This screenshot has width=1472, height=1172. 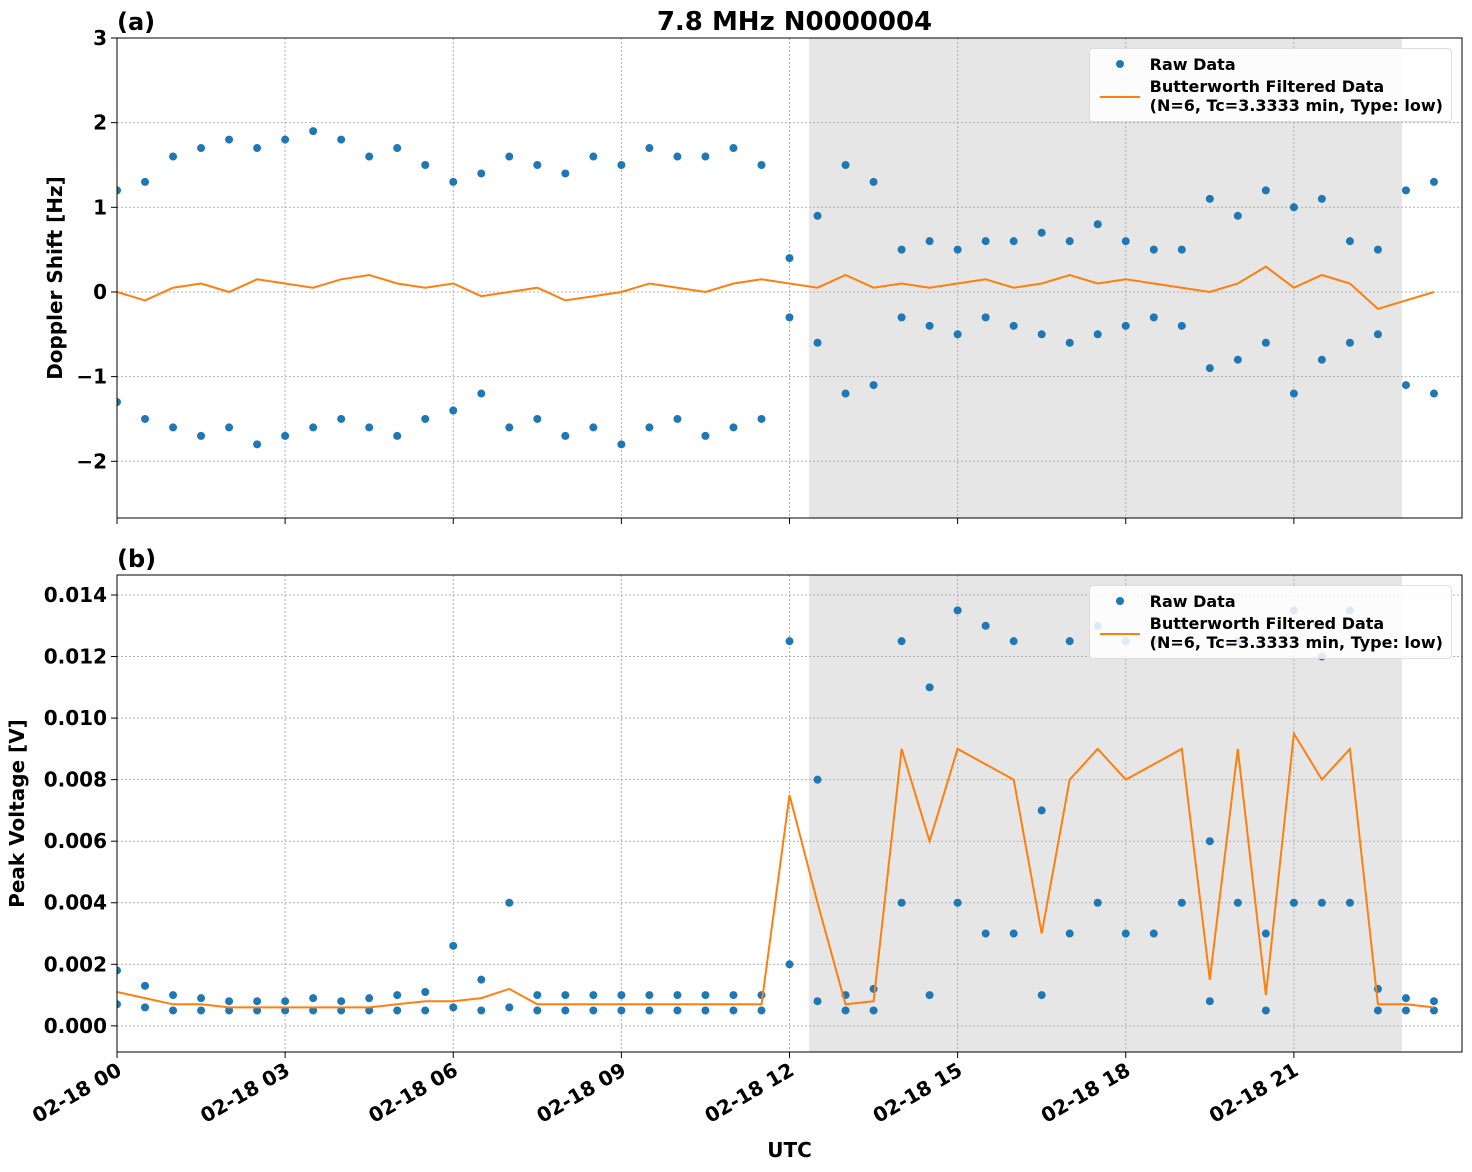 What do you see at coordinates (581, 1093) in the screenshot?
I see `x-tick-label: 02-18 09` at bounding box center [581, 1093].